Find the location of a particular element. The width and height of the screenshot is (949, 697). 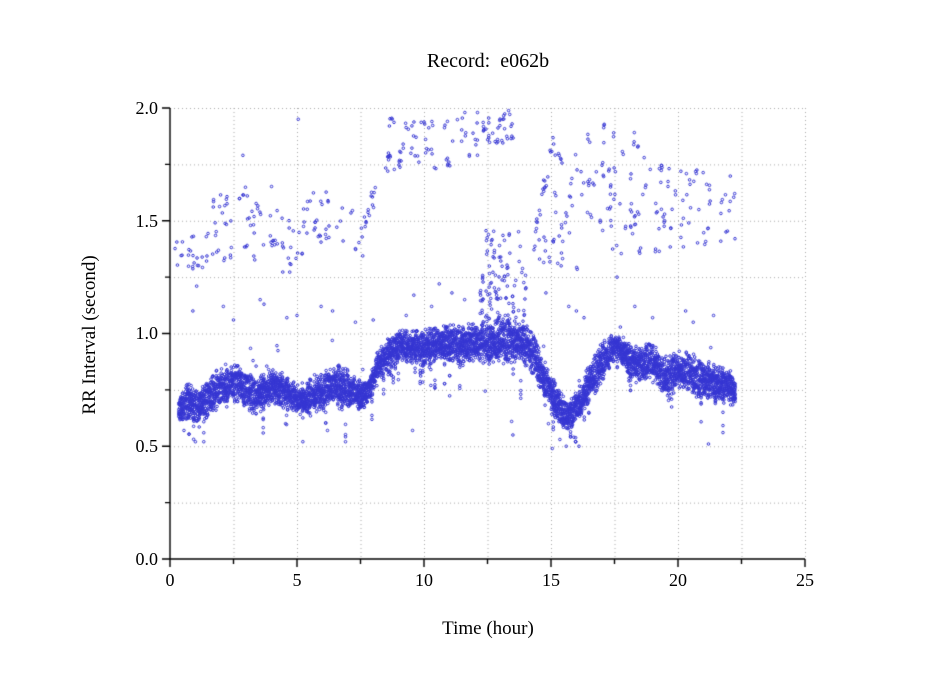

y-tick-label-0.5: 0.5 is located at coordinates (147, 446).